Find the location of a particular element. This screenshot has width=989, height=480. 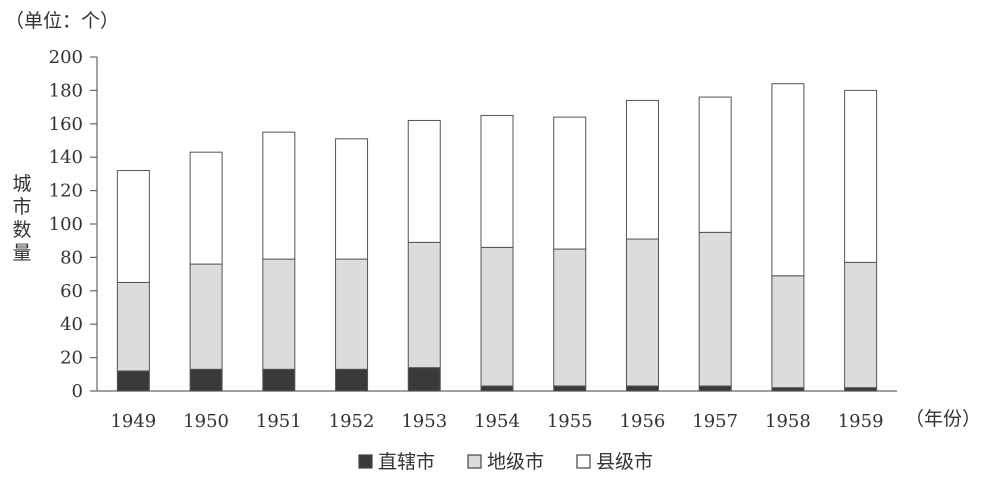

legend-label: 县级市 is located at coordinates (624, 462).